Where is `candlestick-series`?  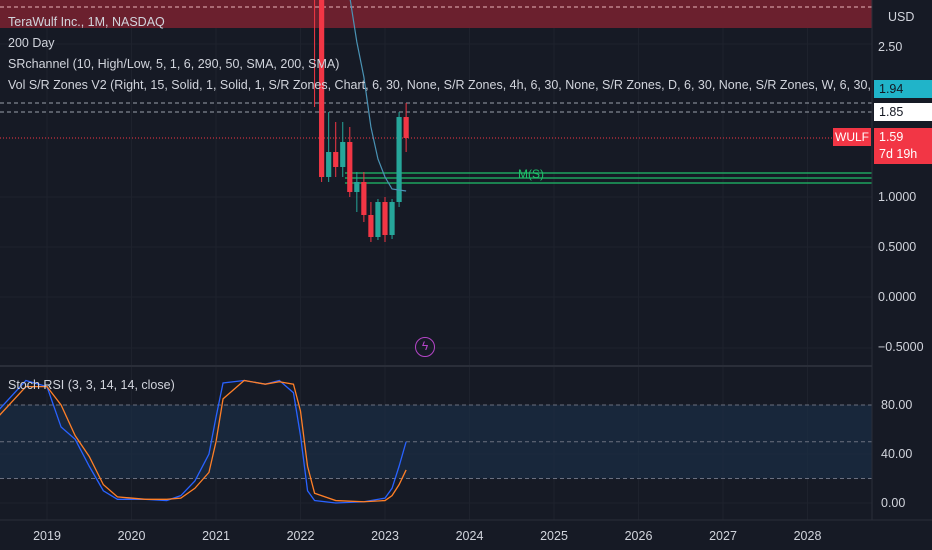 candlestick-series is located at coordinates (361, 121).